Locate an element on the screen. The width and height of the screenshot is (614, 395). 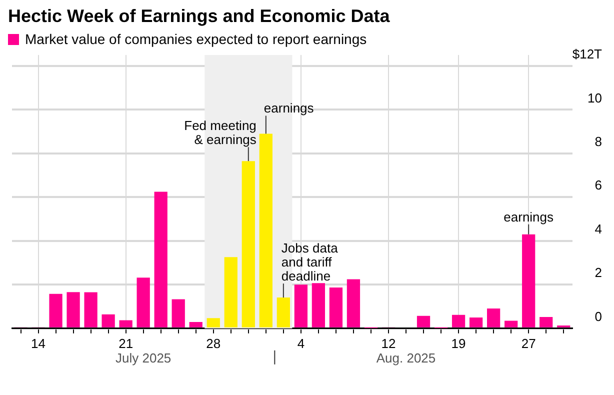
annotation: Fed meeting & earnings is located at coordinates (220, 133).